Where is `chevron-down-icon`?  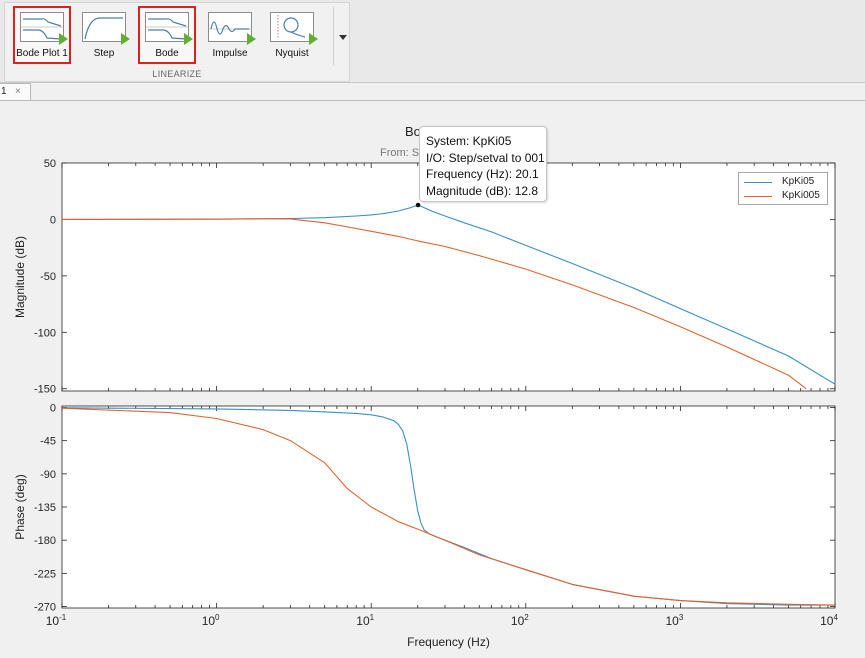 chevron-down-icon is located at coordinates (343, 37).